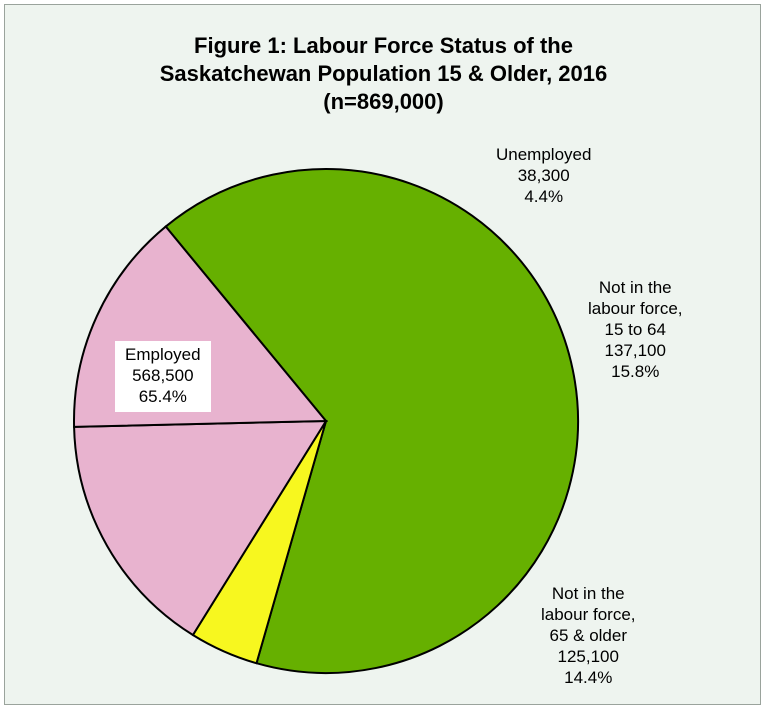 This screenshot has height=711, width=767. I want to click on label-65-line-2: labour force,, so click(588, 614).